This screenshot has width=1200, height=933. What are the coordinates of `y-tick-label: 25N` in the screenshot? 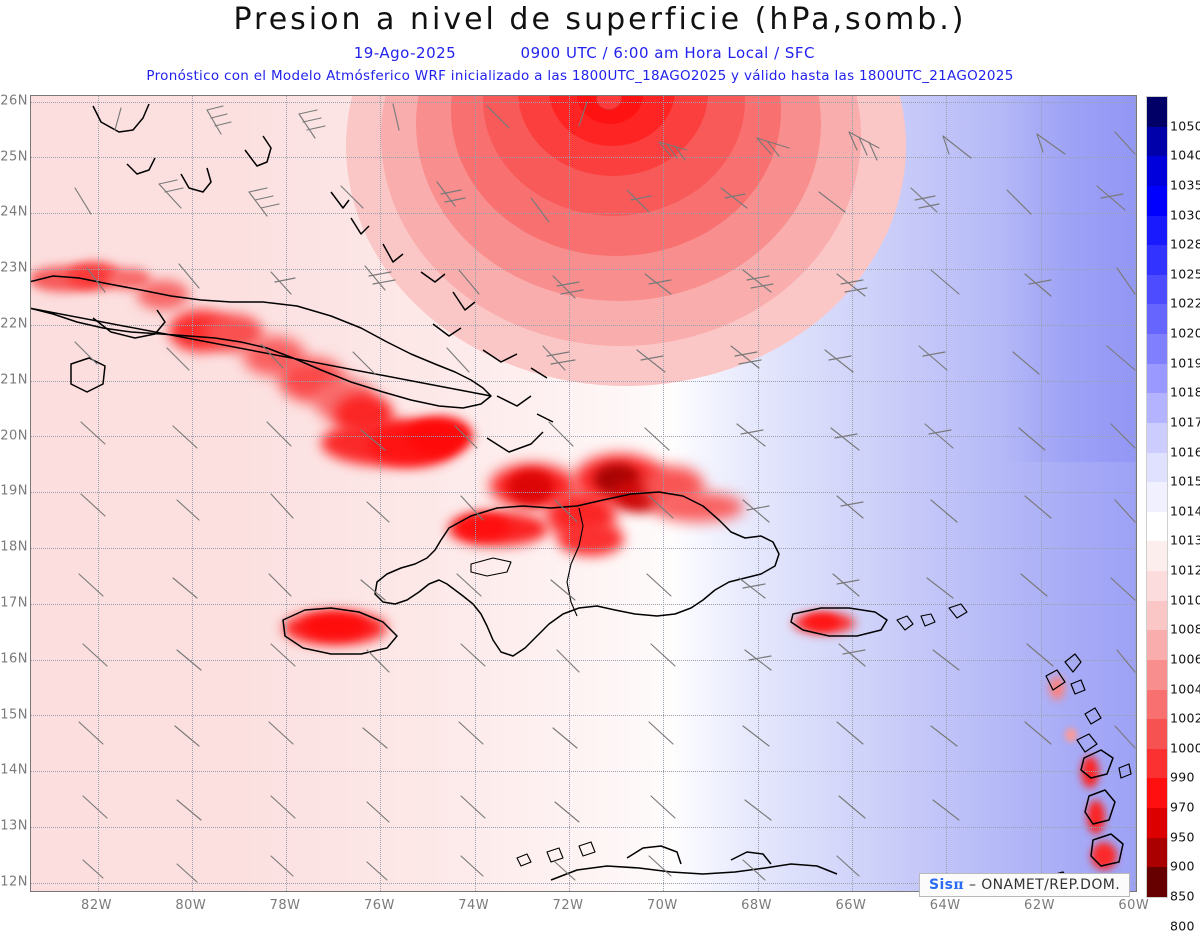 It's located at (14, 157).